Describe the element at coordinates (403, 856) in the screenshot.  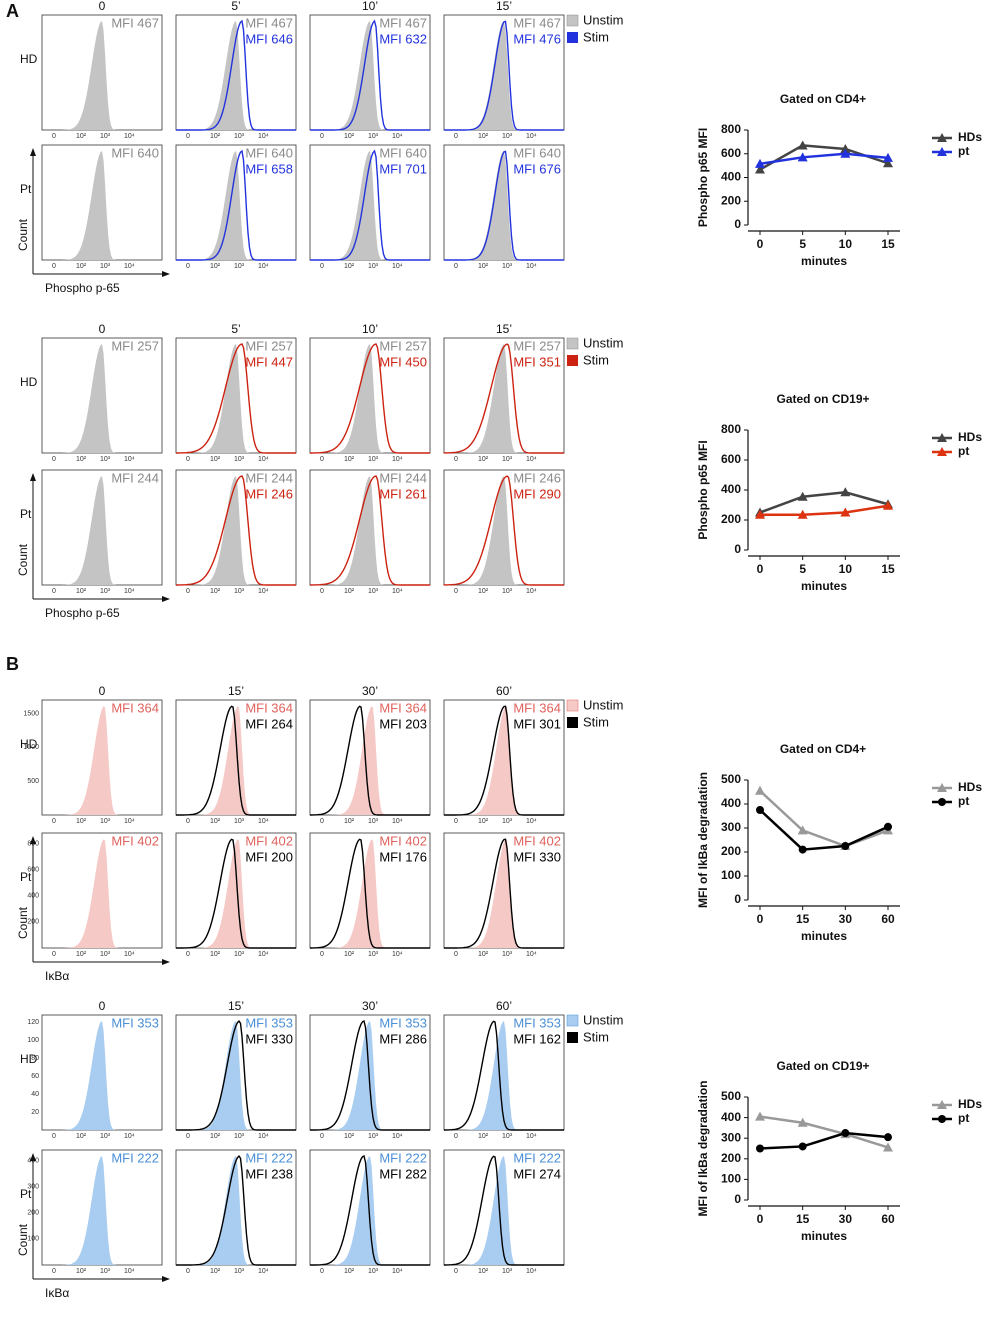
I see `mfi-label: MFI 176` at that location.